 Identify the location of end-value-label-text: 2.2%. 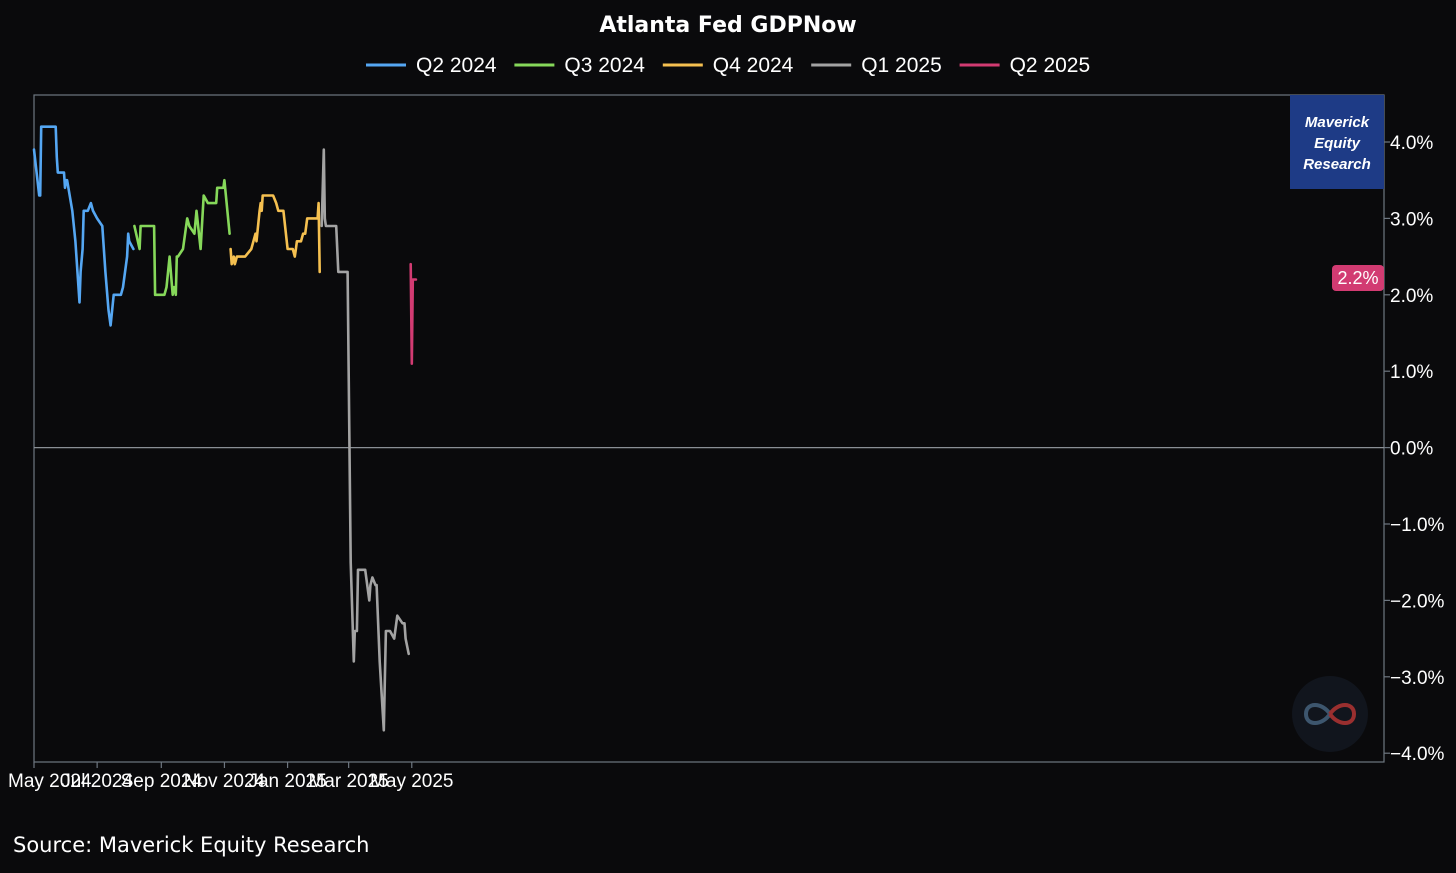
(1357, 278).